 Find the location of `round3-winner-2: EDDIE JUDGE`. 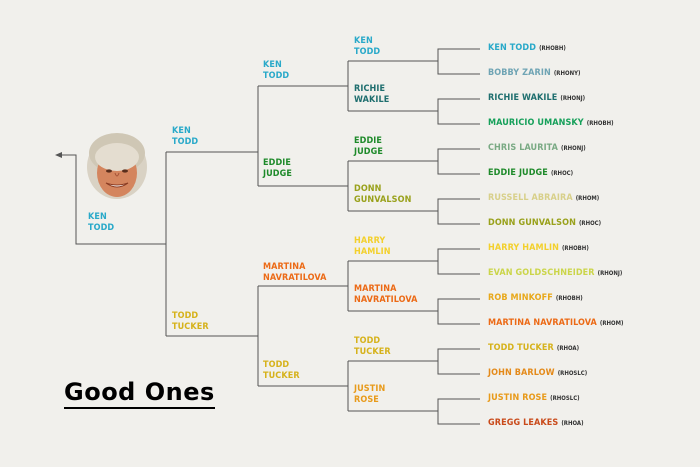

round3-winner-2: EDDIE JUDGE is located at coordinates (277, 169).